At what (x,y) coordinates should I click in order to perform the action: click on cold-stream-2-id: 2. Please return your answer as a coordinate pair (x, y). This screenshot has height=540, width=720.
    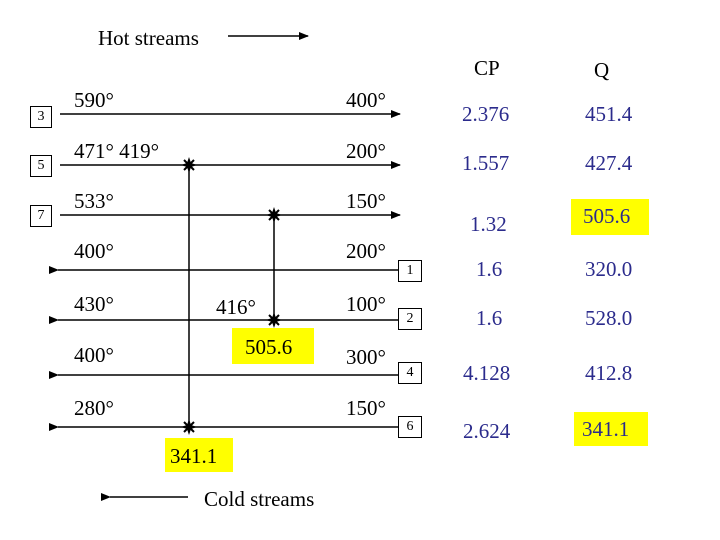
    Looking at the image, I should click on (410, 319).